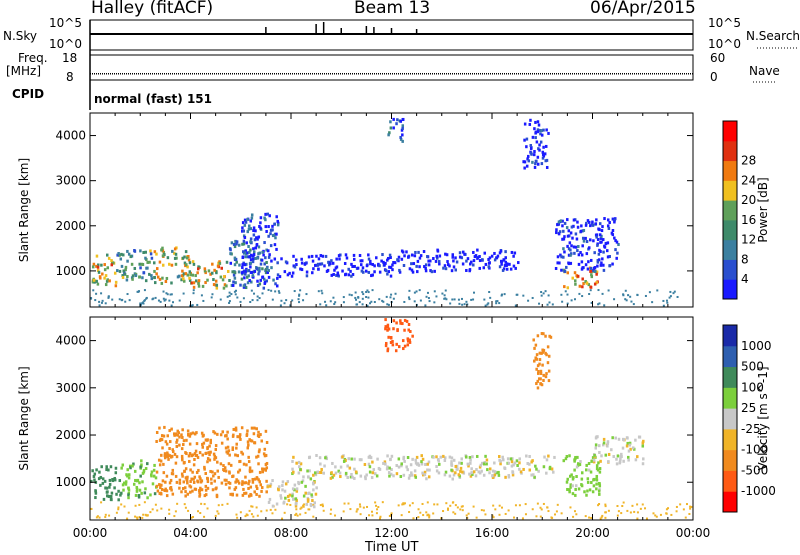  I want to click on colorbar-tick-label: 1000, so click(756, 346).